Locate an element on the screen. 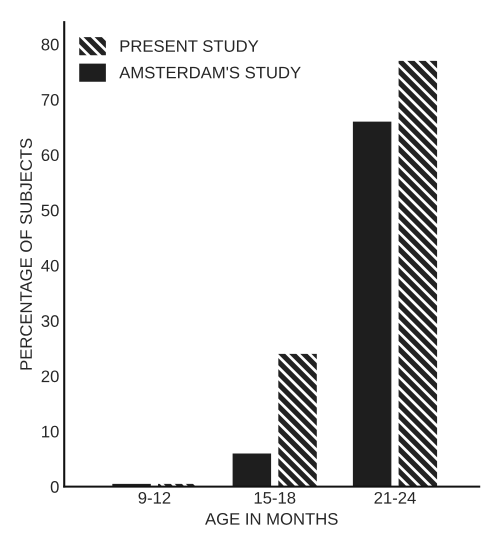 This screenshot has width=494, height=553. x-tick-label: 9-12 is located at coordinates (154, 498).